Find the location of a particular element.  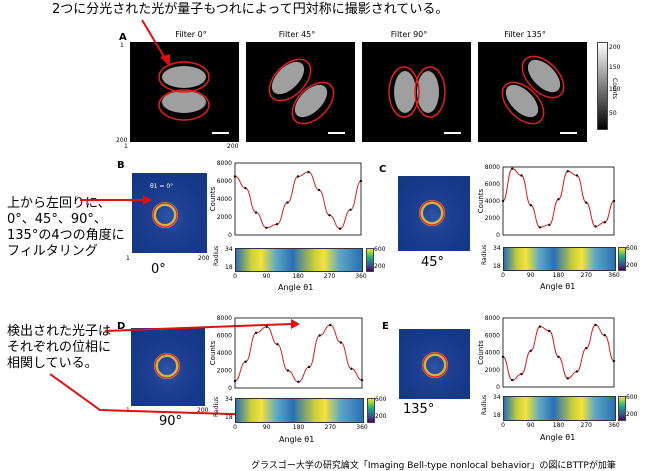

x-tick-label-c: 360 is located at coordinates (614, 275).